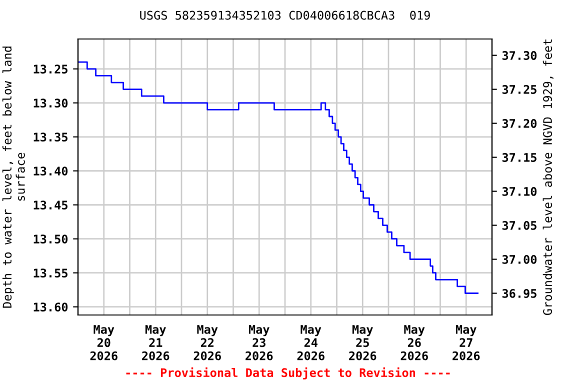 The height and width of the screenshot is (384, 576). I want to click on y2-tick-label: 37.25, so click(519, 89).